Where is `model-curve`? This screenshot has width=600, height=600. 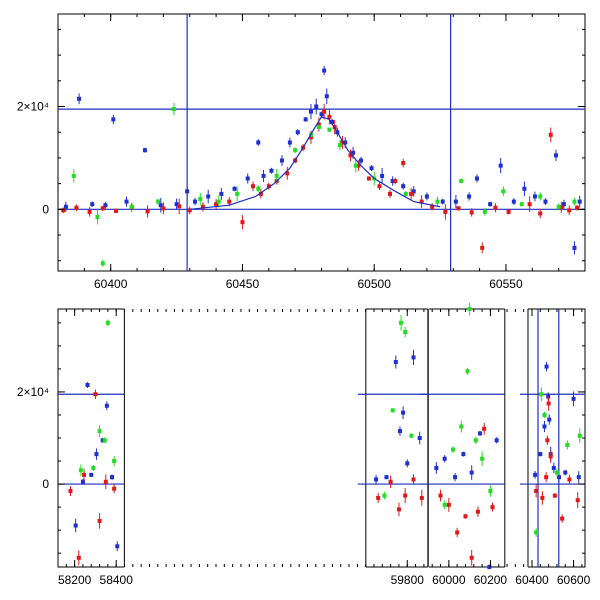
model-curve is located at coordinates (315, 163).